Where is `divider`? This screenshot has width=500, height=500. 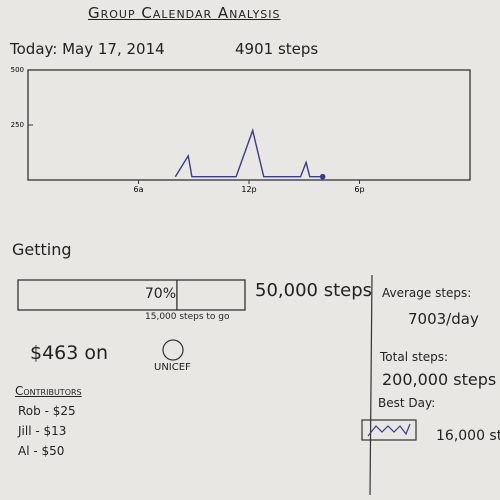
divider is located at coordinates (371, 385).